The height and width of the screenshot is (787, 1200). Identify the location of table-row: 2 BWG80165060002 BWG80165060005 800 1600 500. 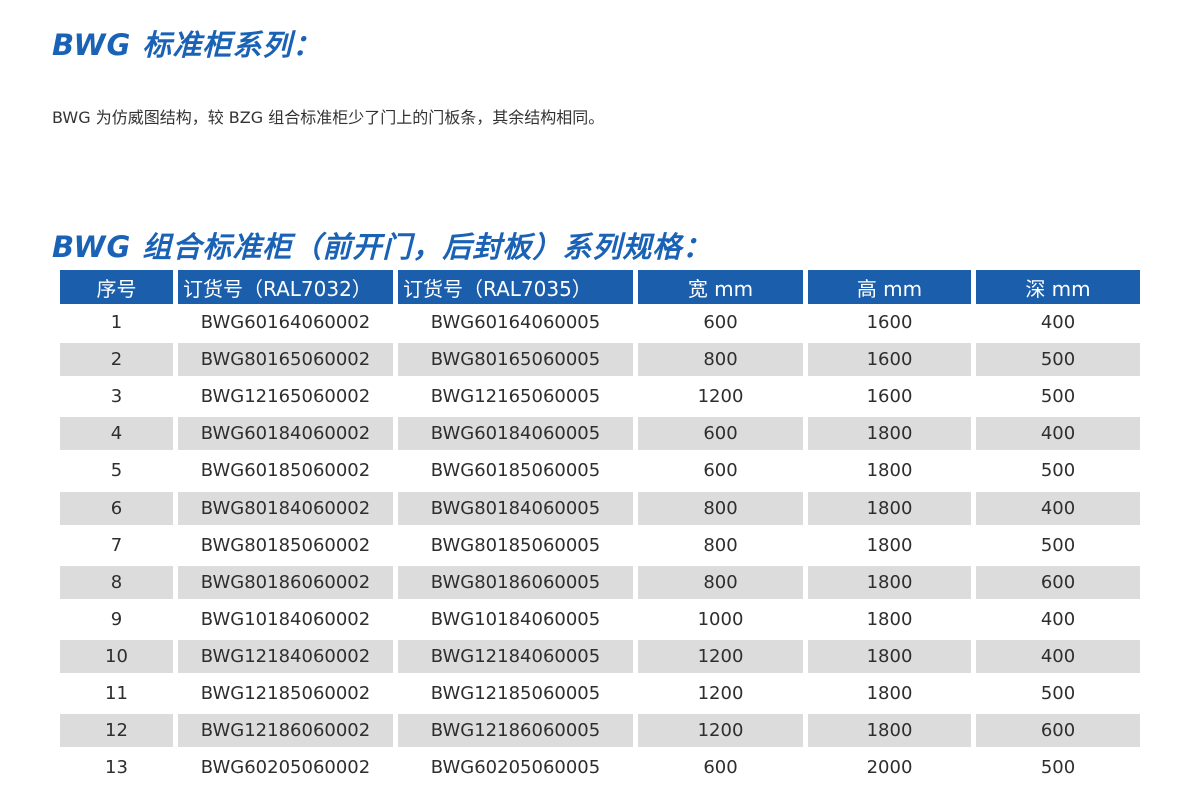
(600, 359).